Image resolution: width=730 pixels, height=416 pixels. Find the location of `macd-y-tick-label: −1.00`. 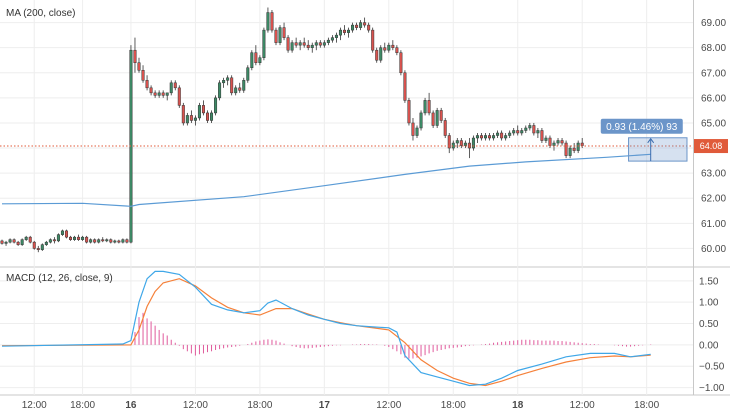

macd-y-tick-label: −1.00 is located at coordinates (712, 388).